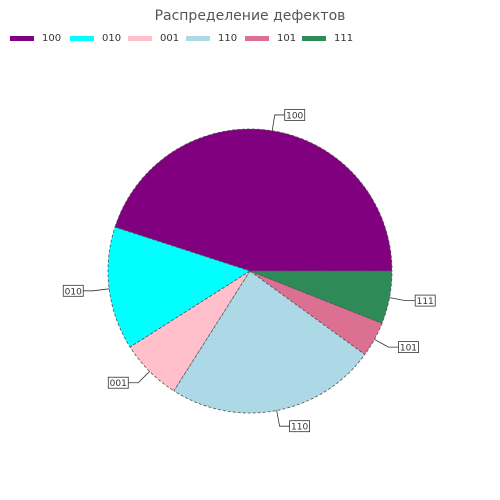  What do you see at coordinates (270, 38) in the screenshot?
I see `legend-item-101: 101` at bounding box center [270, 38].